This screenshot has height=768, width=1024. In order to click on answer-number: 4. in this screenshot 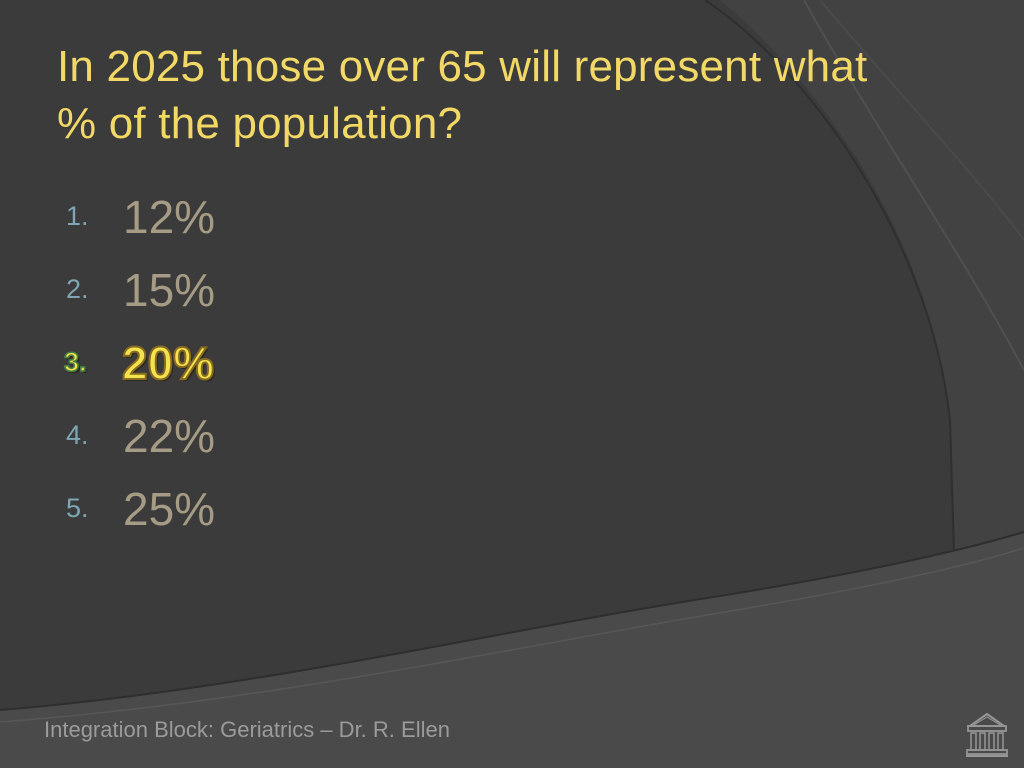, I will do `click(77, 435)`.